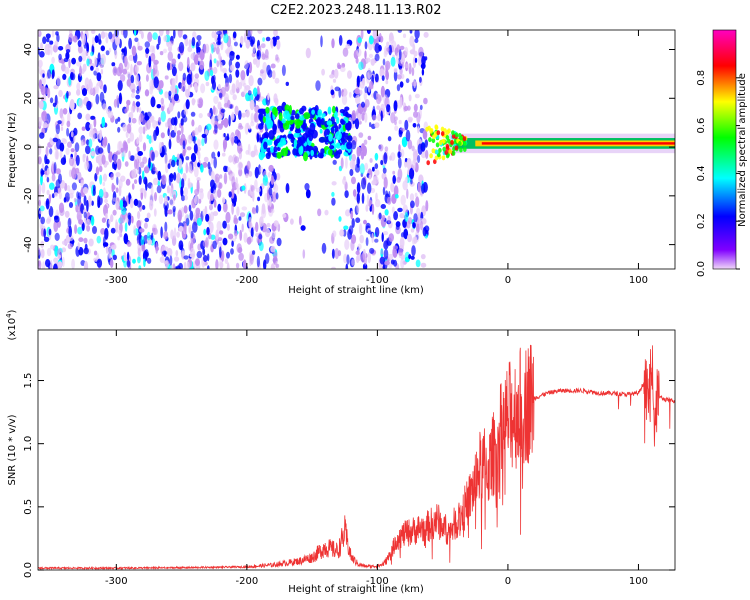 This screenshot has width=750, height=600. I want to click on spectrogram-ylabel: Frequency (Hz), so click(12, 150).